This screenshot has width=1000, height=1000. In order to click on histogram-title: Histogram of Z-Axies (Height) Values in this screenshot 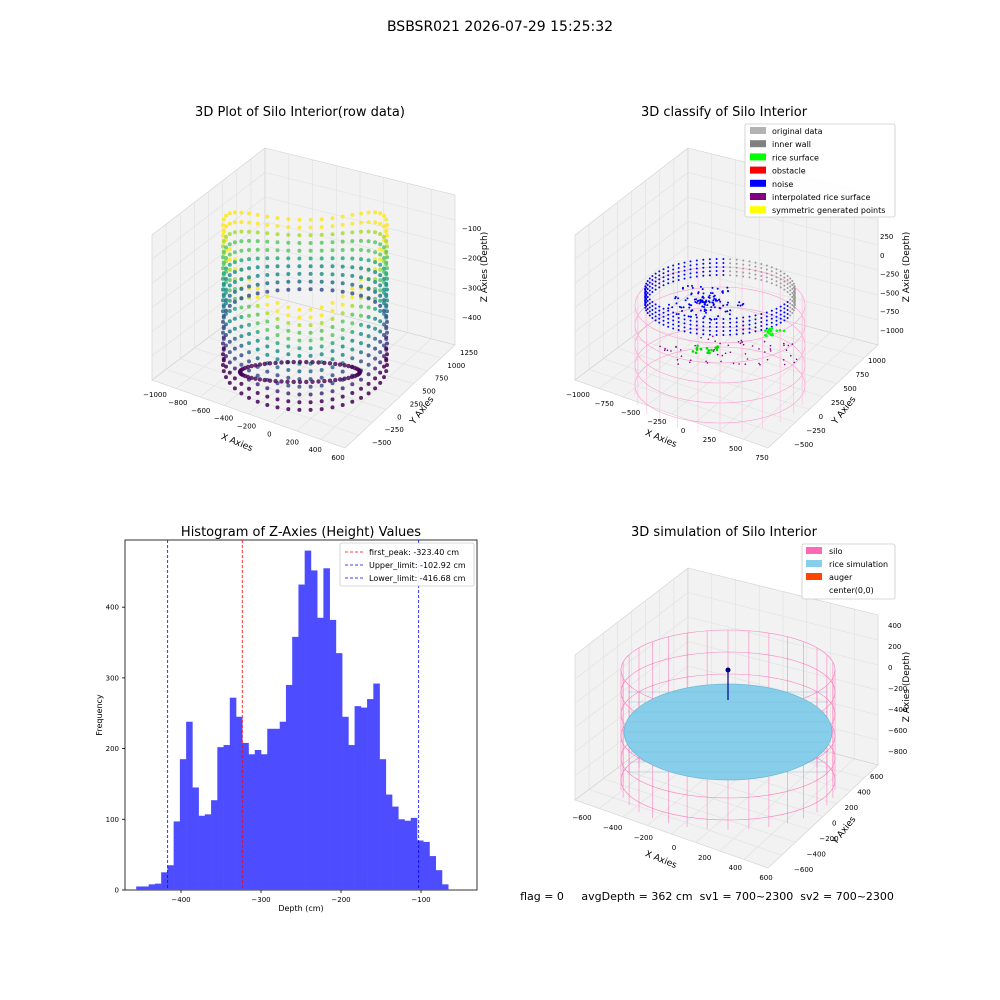, I will do `click(301, 532)`.